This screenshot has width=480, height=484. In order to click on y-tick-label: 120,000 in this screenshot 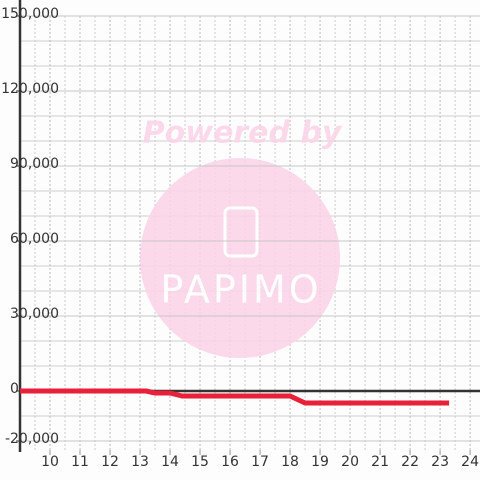, I will do `click(30, 89)`.